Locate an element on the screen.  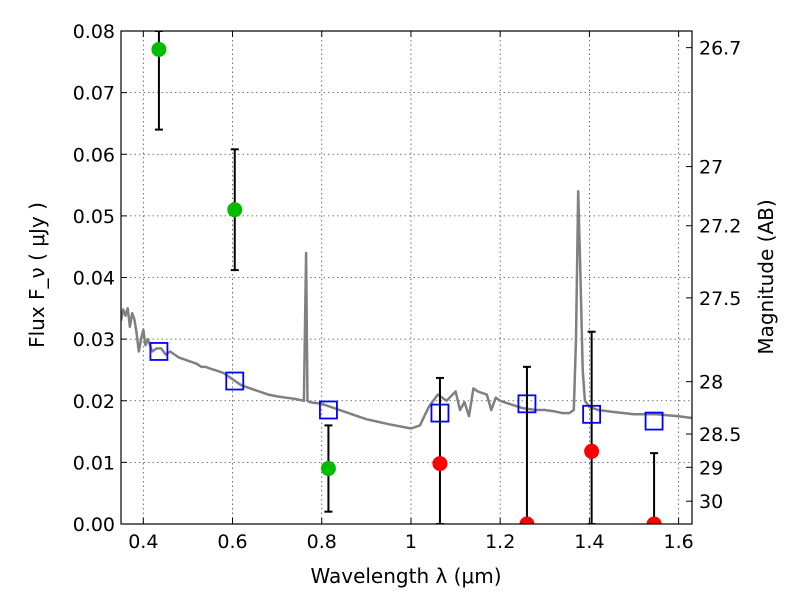
right-tick-label: 27 is located at coordinates (711, 168).